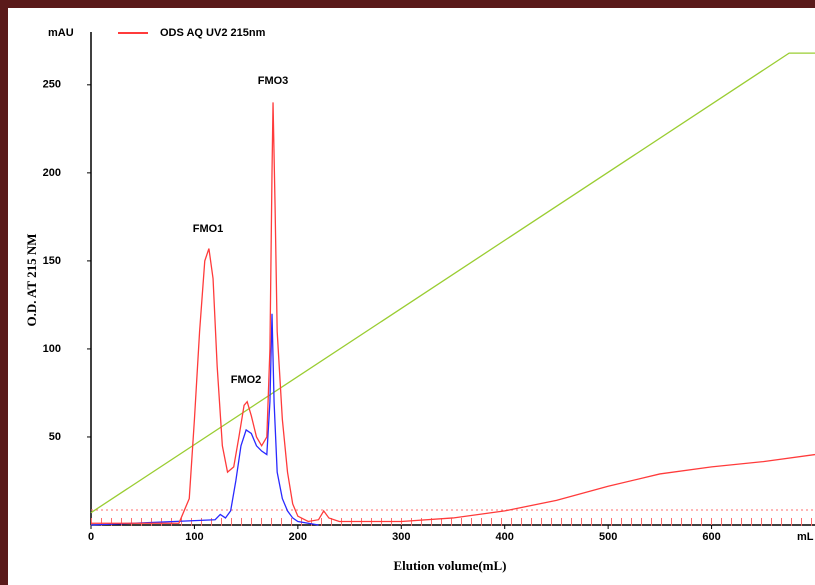 The height and width of the screenshot is (585, 815). What do you see at coordinates (204, 419) in the screenshot?
I see `series-line` at bounding box center [204, 419].